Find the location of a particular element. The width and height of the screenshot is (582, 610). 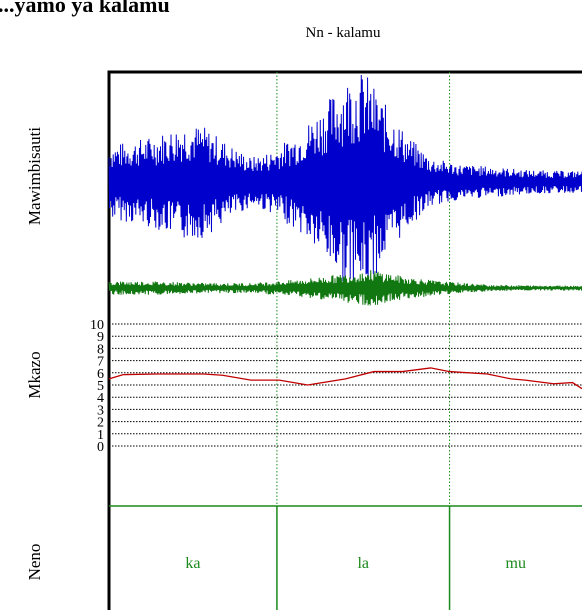

y-tick-label: 8 is located at coordinates (100, 349).